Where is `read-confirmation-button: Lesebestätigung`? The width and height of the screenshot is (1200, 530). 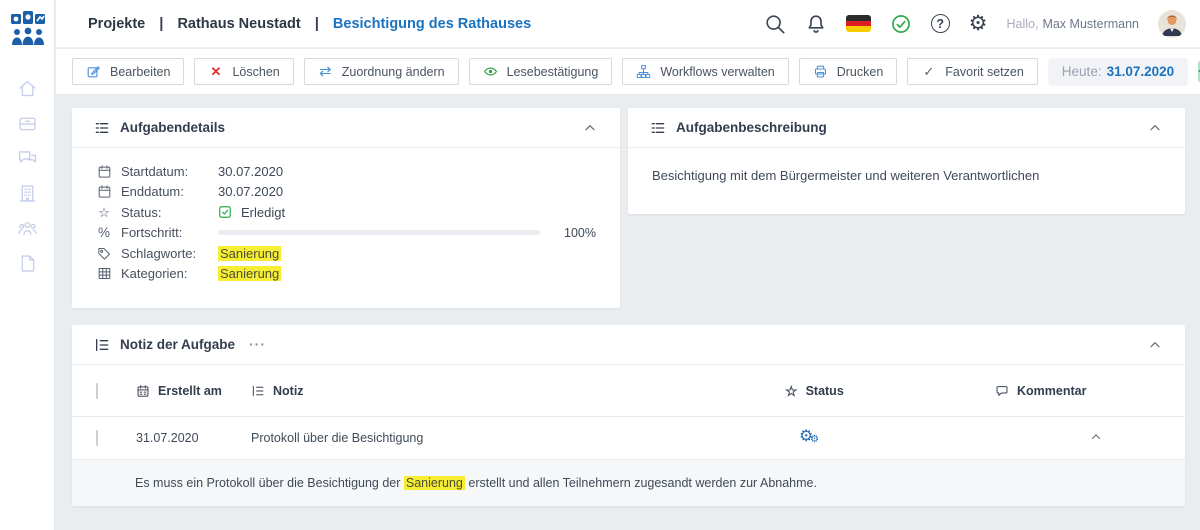
read-confirmation-button: Lesebestätigung is located at coordinates (540, 71).